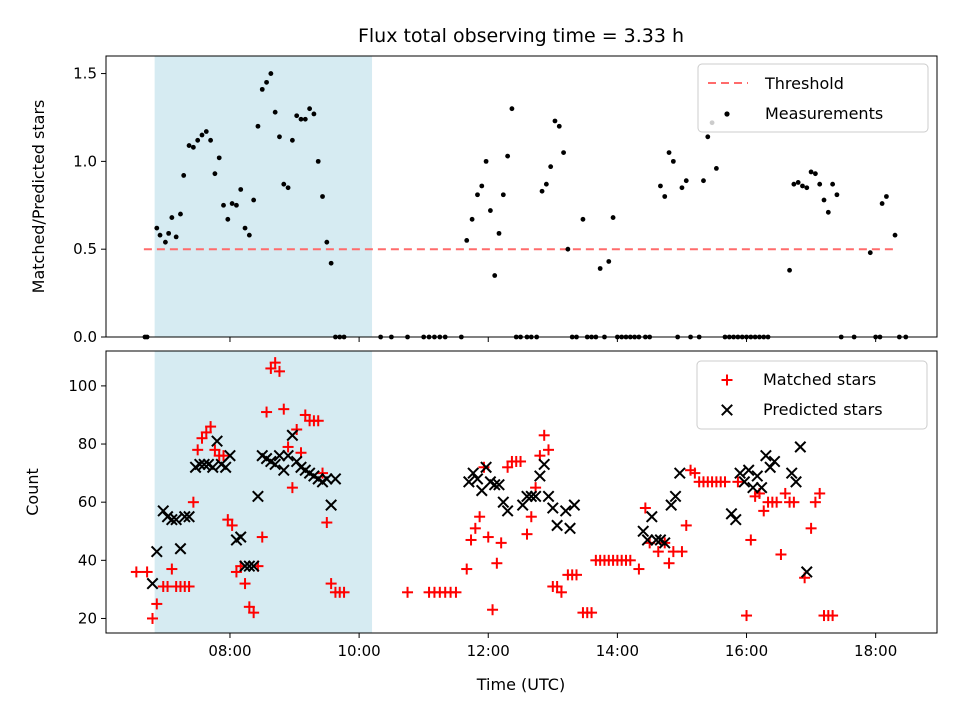  What do you see at coordinates (38, 197) in the screenshot?
I see `top-y-axis-label: Matched/Predicted stars` at bounding box center [38, 197].